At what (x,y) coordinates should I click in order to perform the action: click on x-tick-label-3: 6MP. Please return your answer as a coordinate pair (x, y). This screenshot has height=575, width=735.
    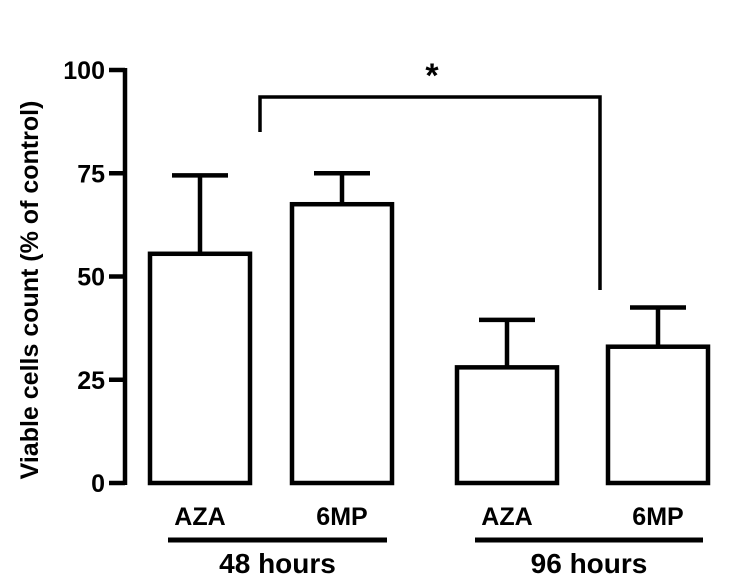
    Looking at the image, I should click on (657, 517).